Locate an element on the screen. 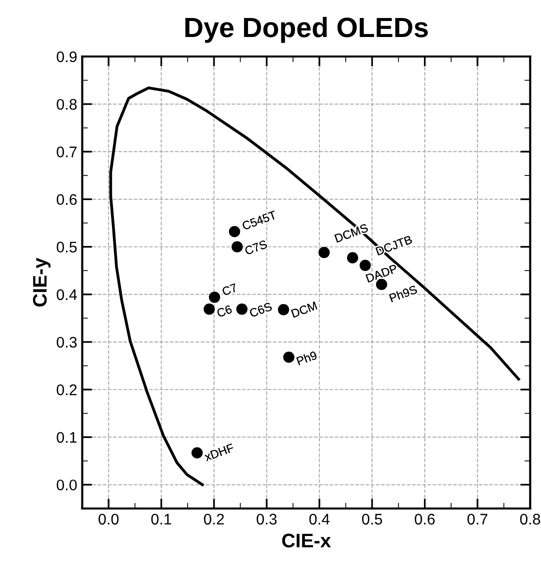 The image size is (541, 565). x-tick-label: 0.1 is located at coordinates (161, 519).